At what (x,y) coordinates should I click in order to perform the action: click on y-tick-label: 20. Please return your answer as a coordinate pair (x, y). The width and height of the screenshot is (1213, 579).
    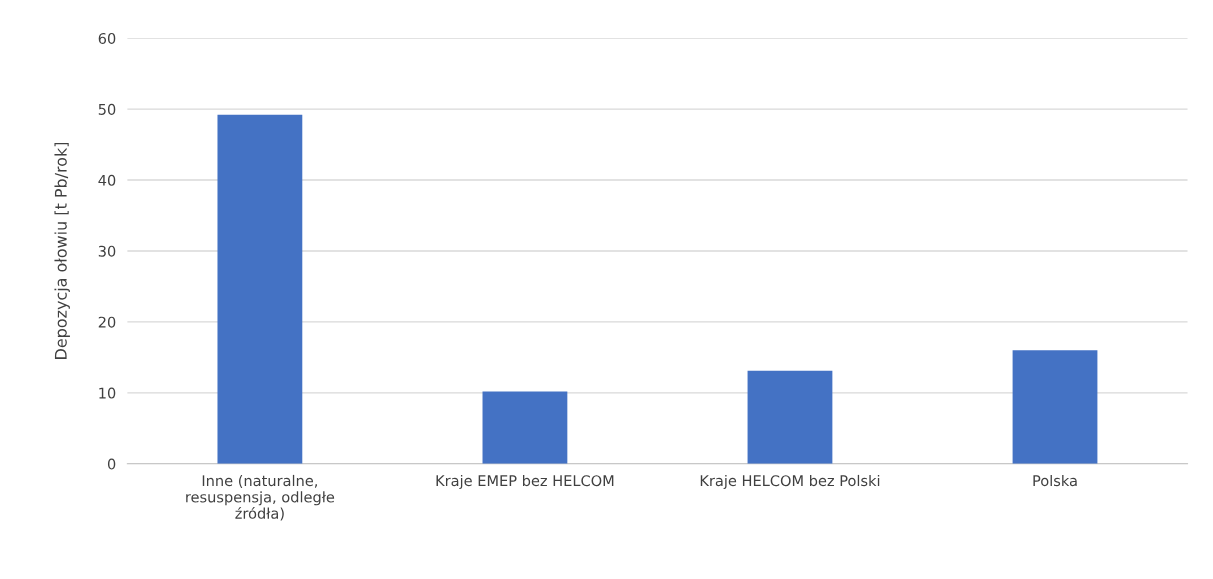
    Looking at the image, I should click on (107, 322).